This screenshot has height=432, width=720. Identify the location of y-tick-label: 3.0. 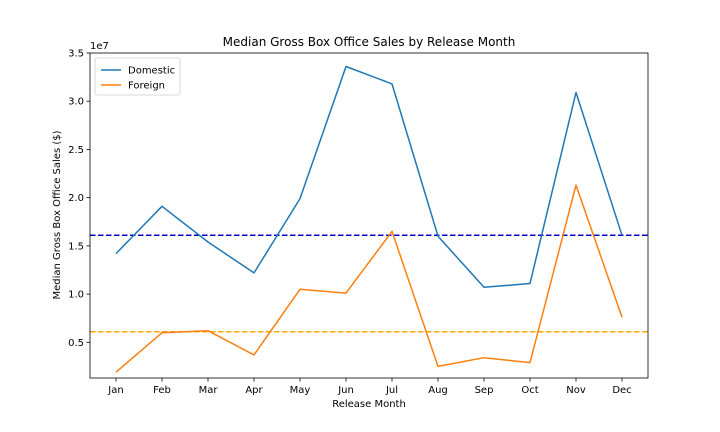
(76, 102).